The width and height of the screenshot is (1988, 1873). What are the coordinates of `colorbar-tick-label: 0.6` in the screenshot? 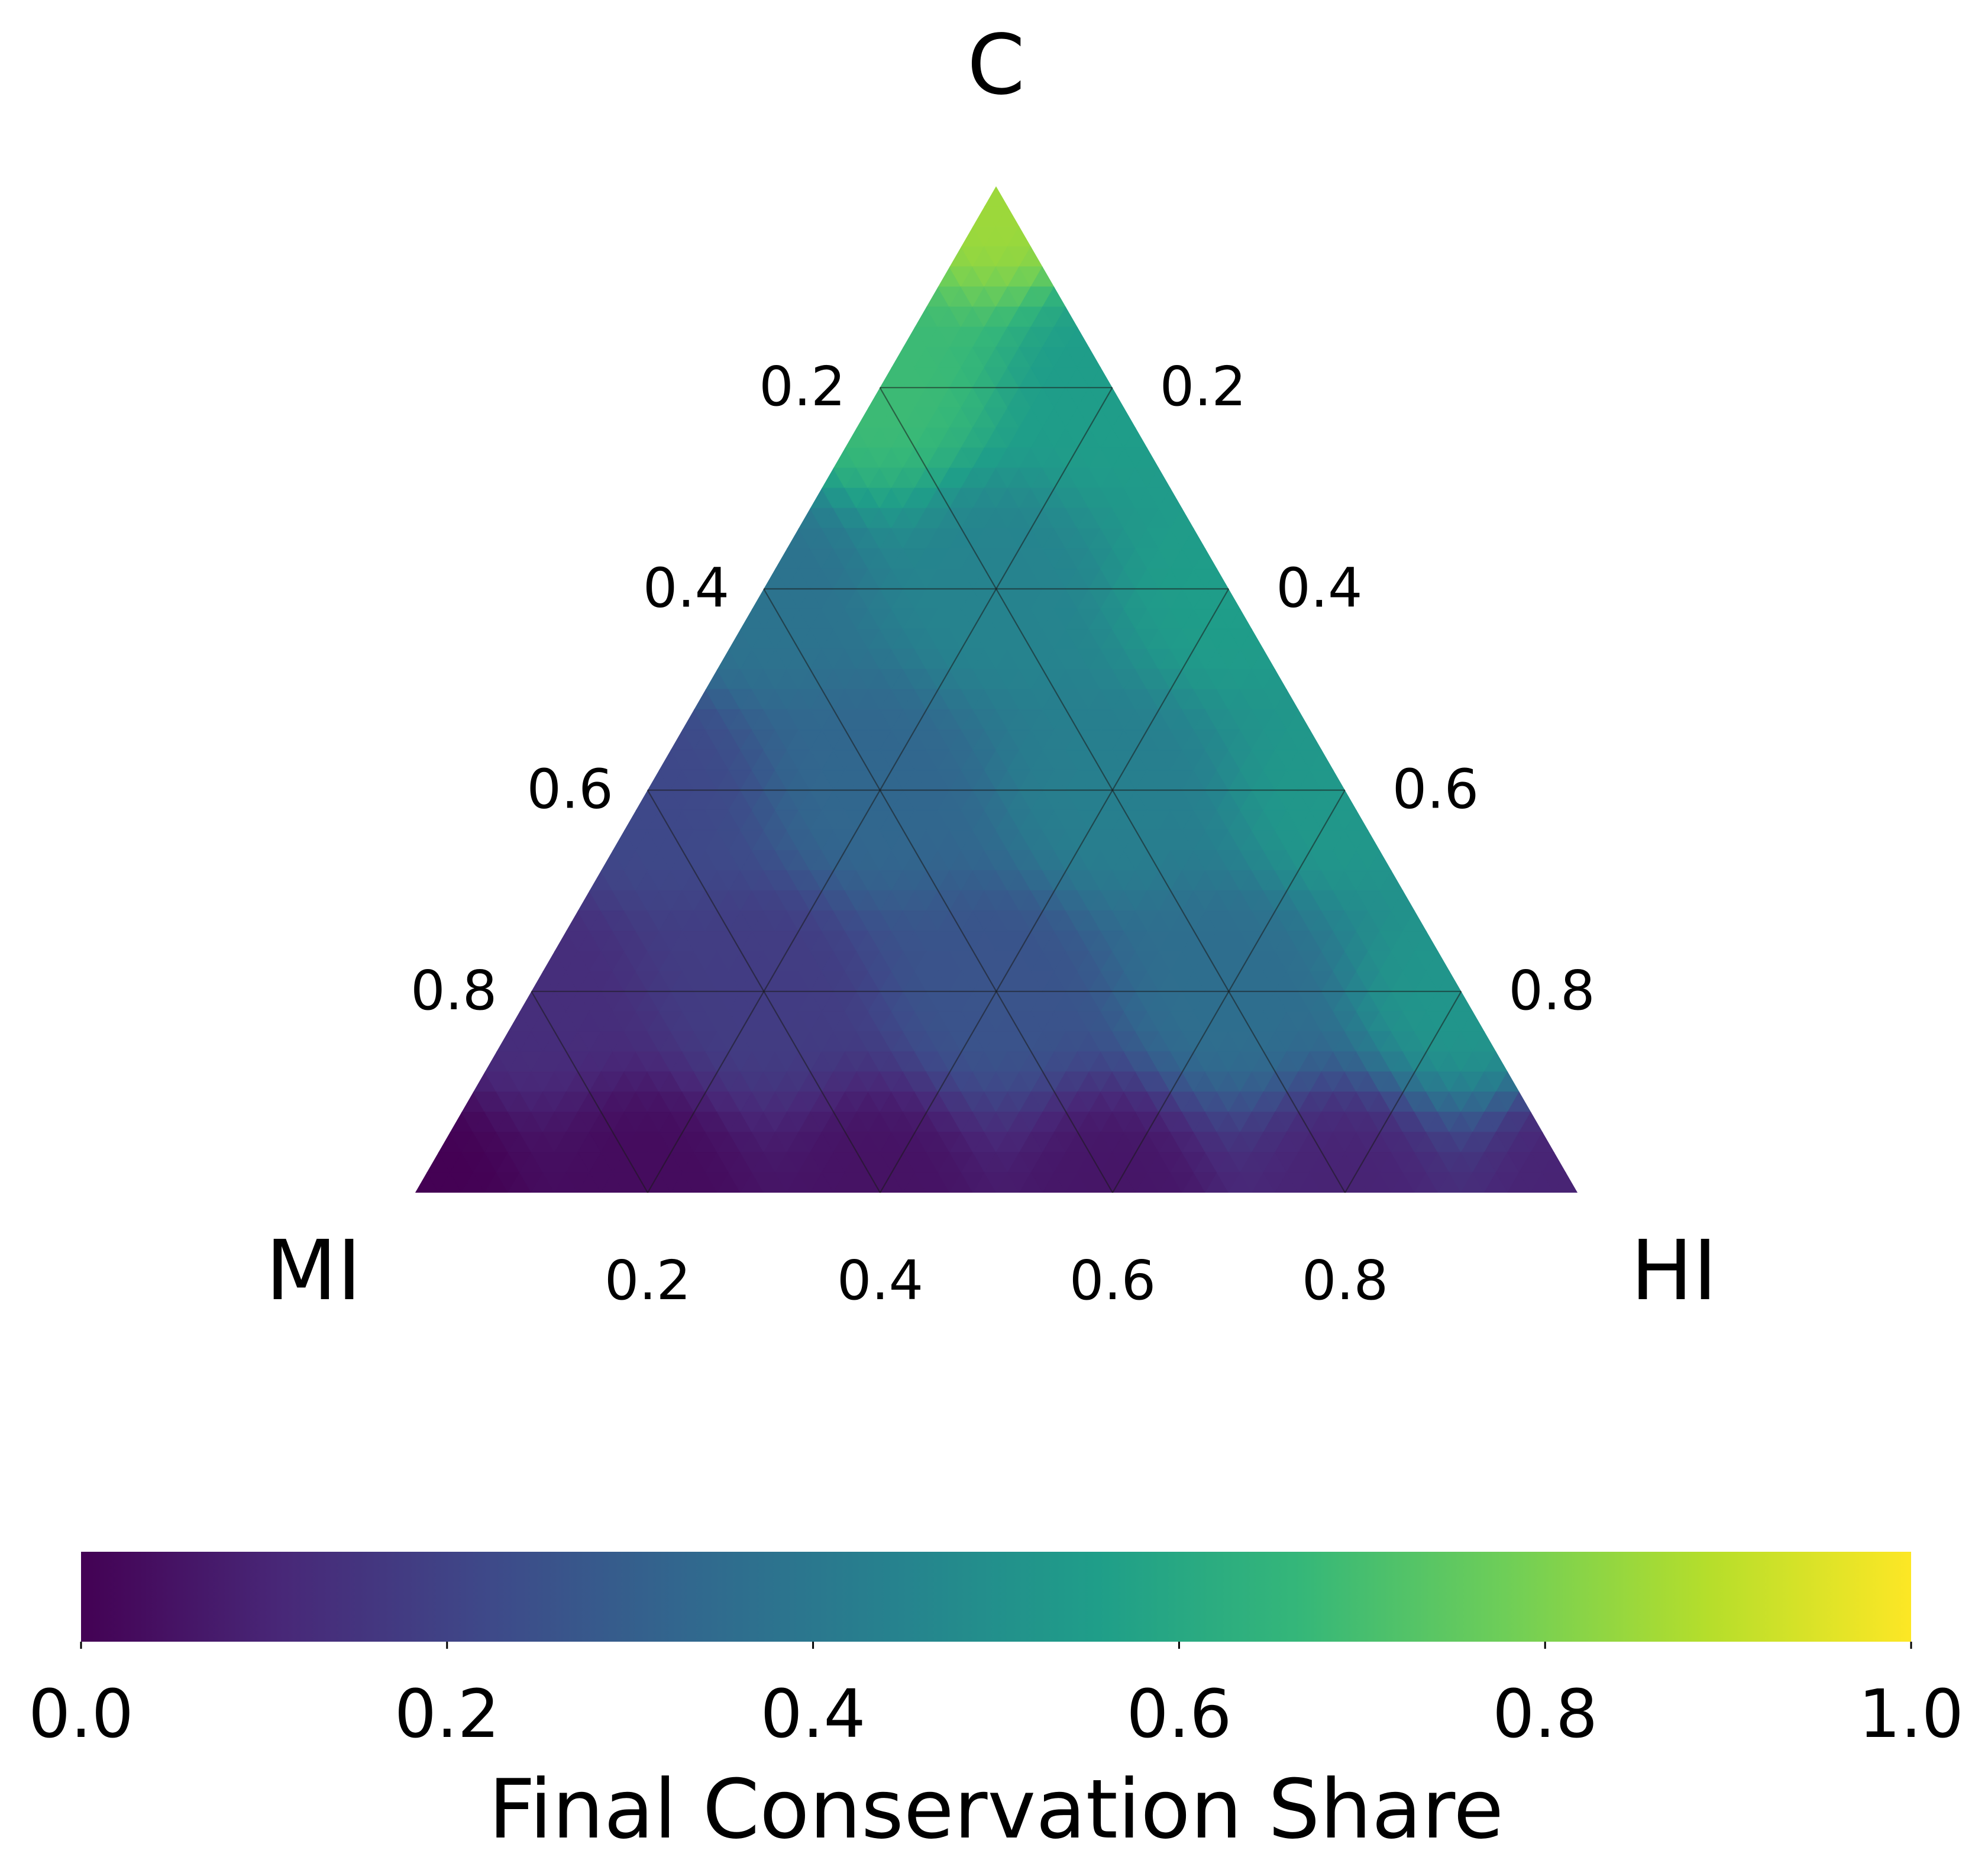 It's located at (1178, 1715).